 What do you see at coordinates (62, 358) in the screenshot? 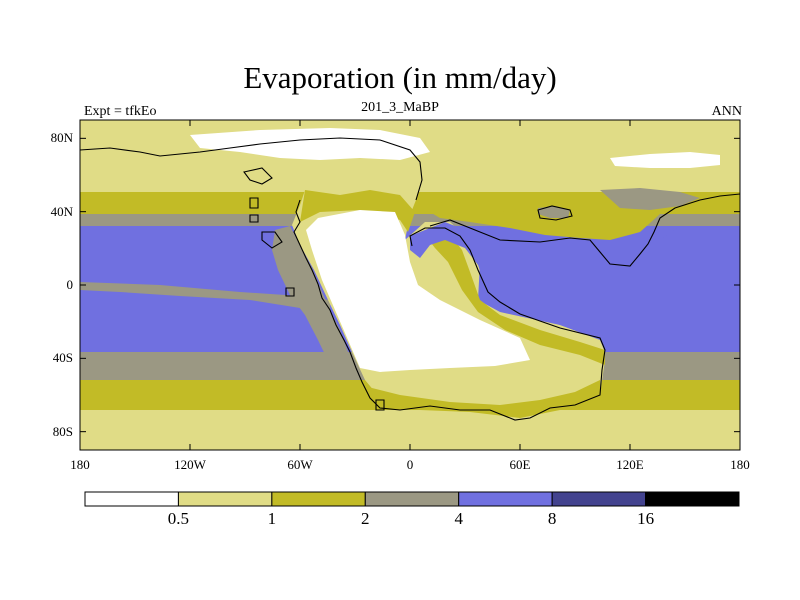
I see `lat-tick-label: 40S` at bounding box center [62, 358].